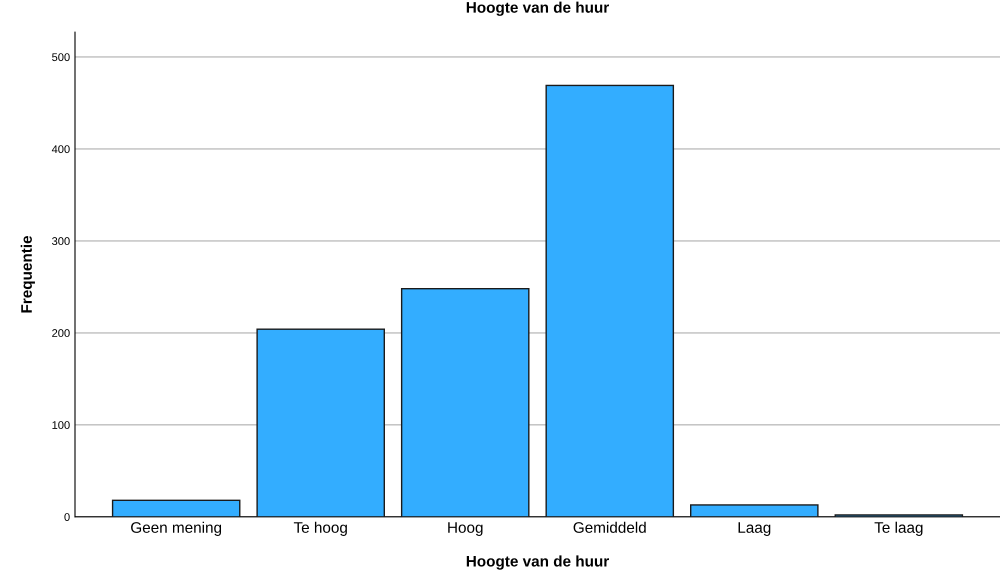  I want to click on y-tick-label: 200, so click(61, 333).